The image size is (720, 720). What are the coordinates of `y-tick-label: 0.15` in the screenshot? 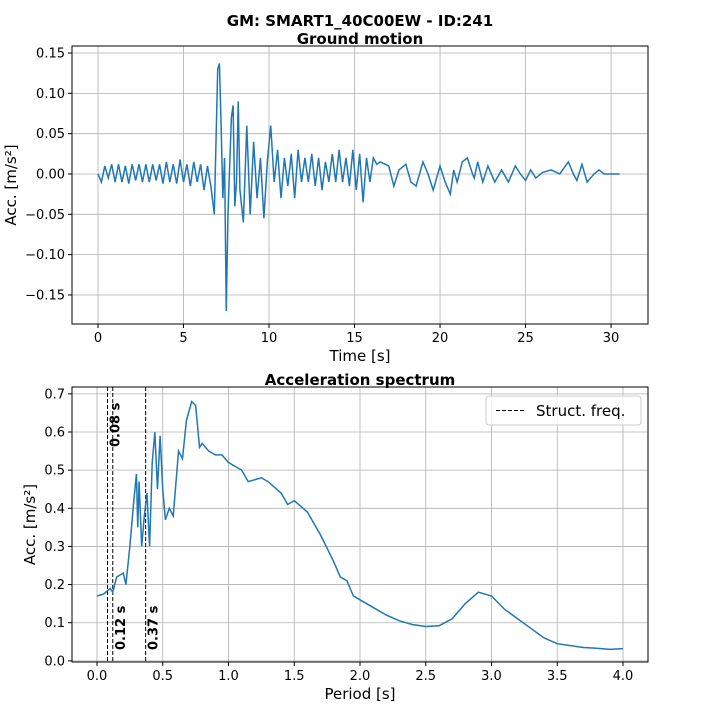 It's located at (50, 54).